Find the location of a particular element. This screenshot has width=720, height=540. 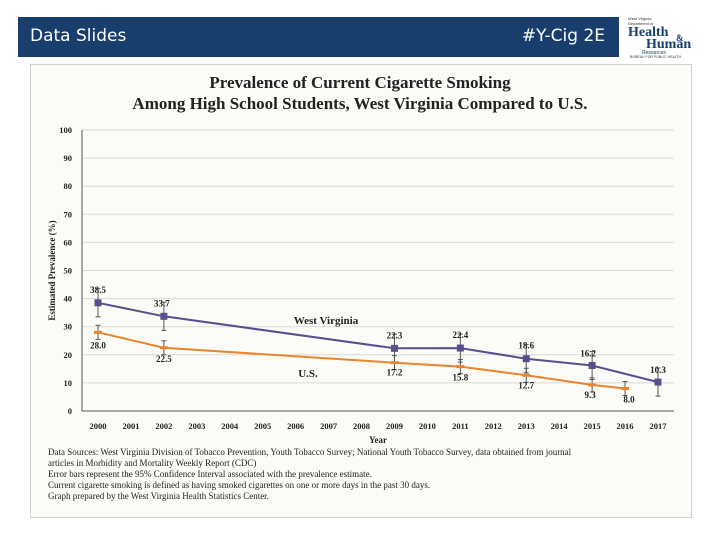

y-axis-title: Estimated Prevalence (%) is located at coordinates (52, 270).